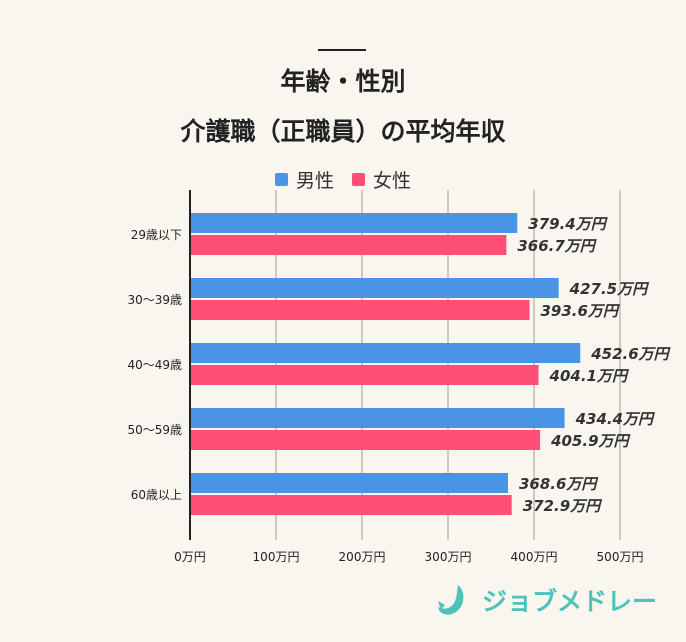  What do you see at coordinates (343, 131) in the screenshot?
I see `chart-title-line2: 介護職（正職員）の平均年収` at bounding box center [343, 131].